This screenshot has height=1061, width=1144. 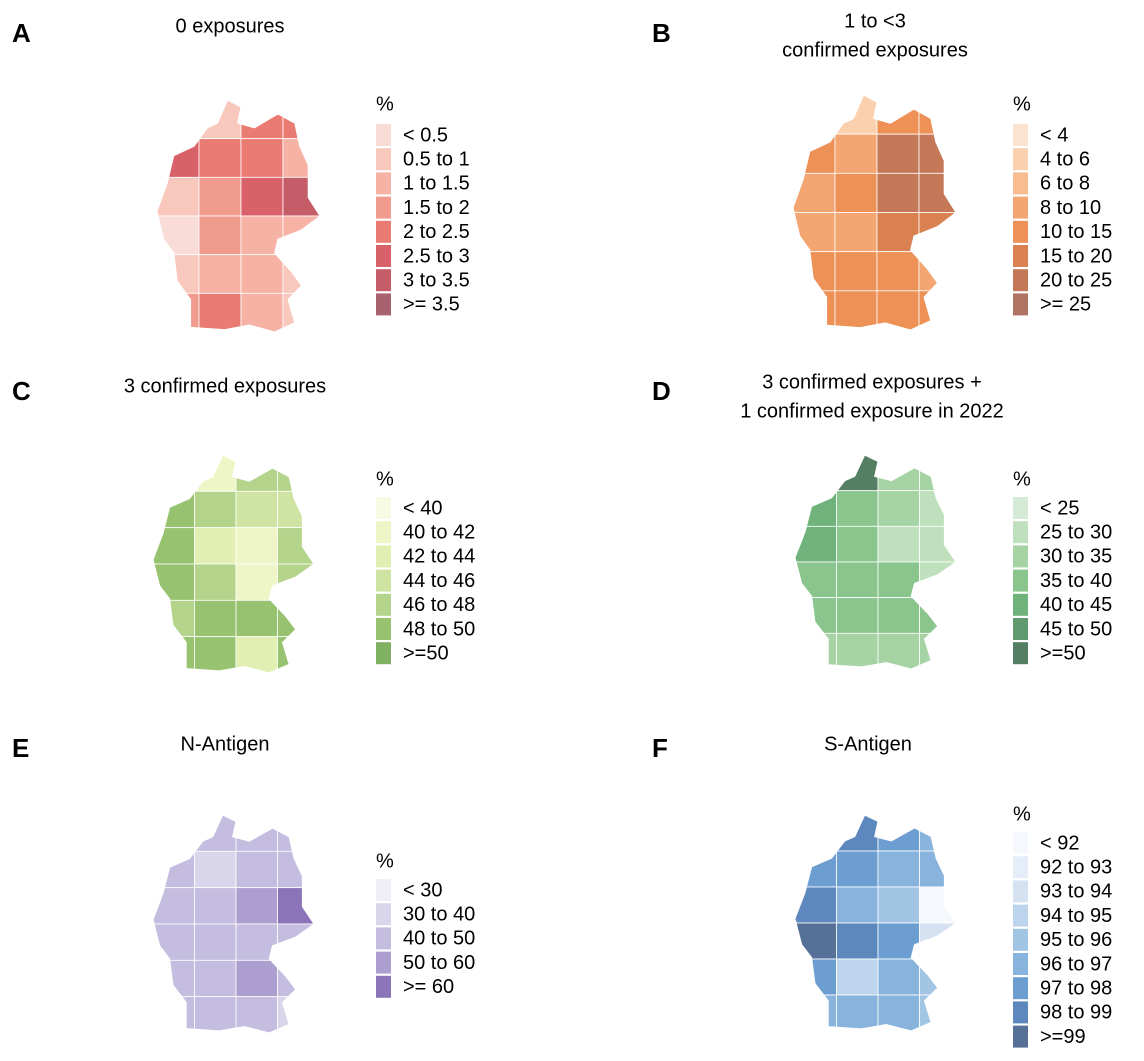 What do you see at coordinates (439, 629) in the screenshot?
I see `legend-label: 48 to 50` at bounding box center [439, 629].